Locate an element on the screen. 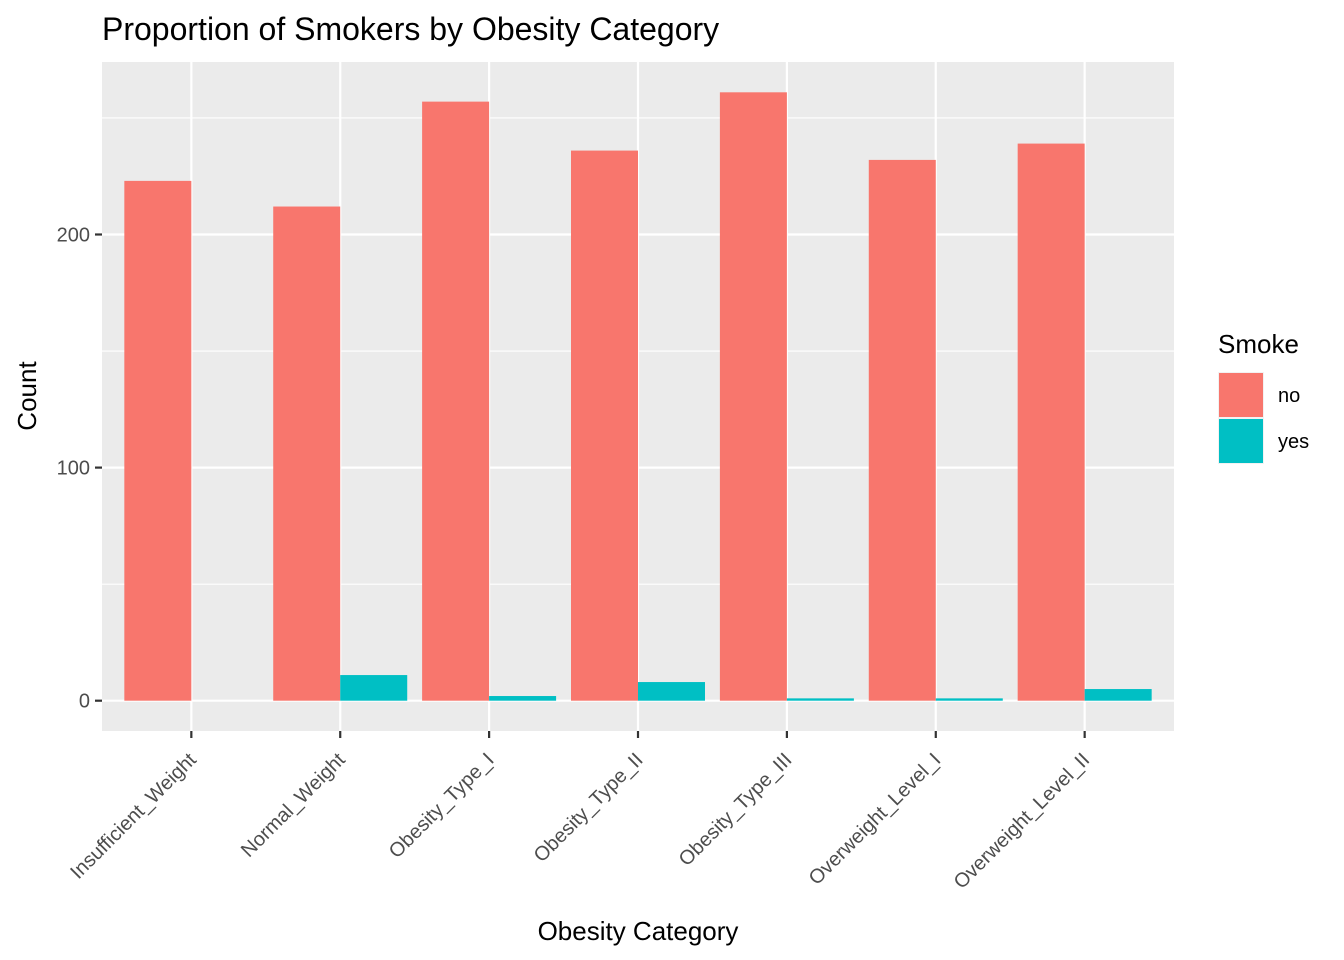 The height and width of the screenshot is (960, 1344). legend-key-no is located at coordinates (1241, 395).